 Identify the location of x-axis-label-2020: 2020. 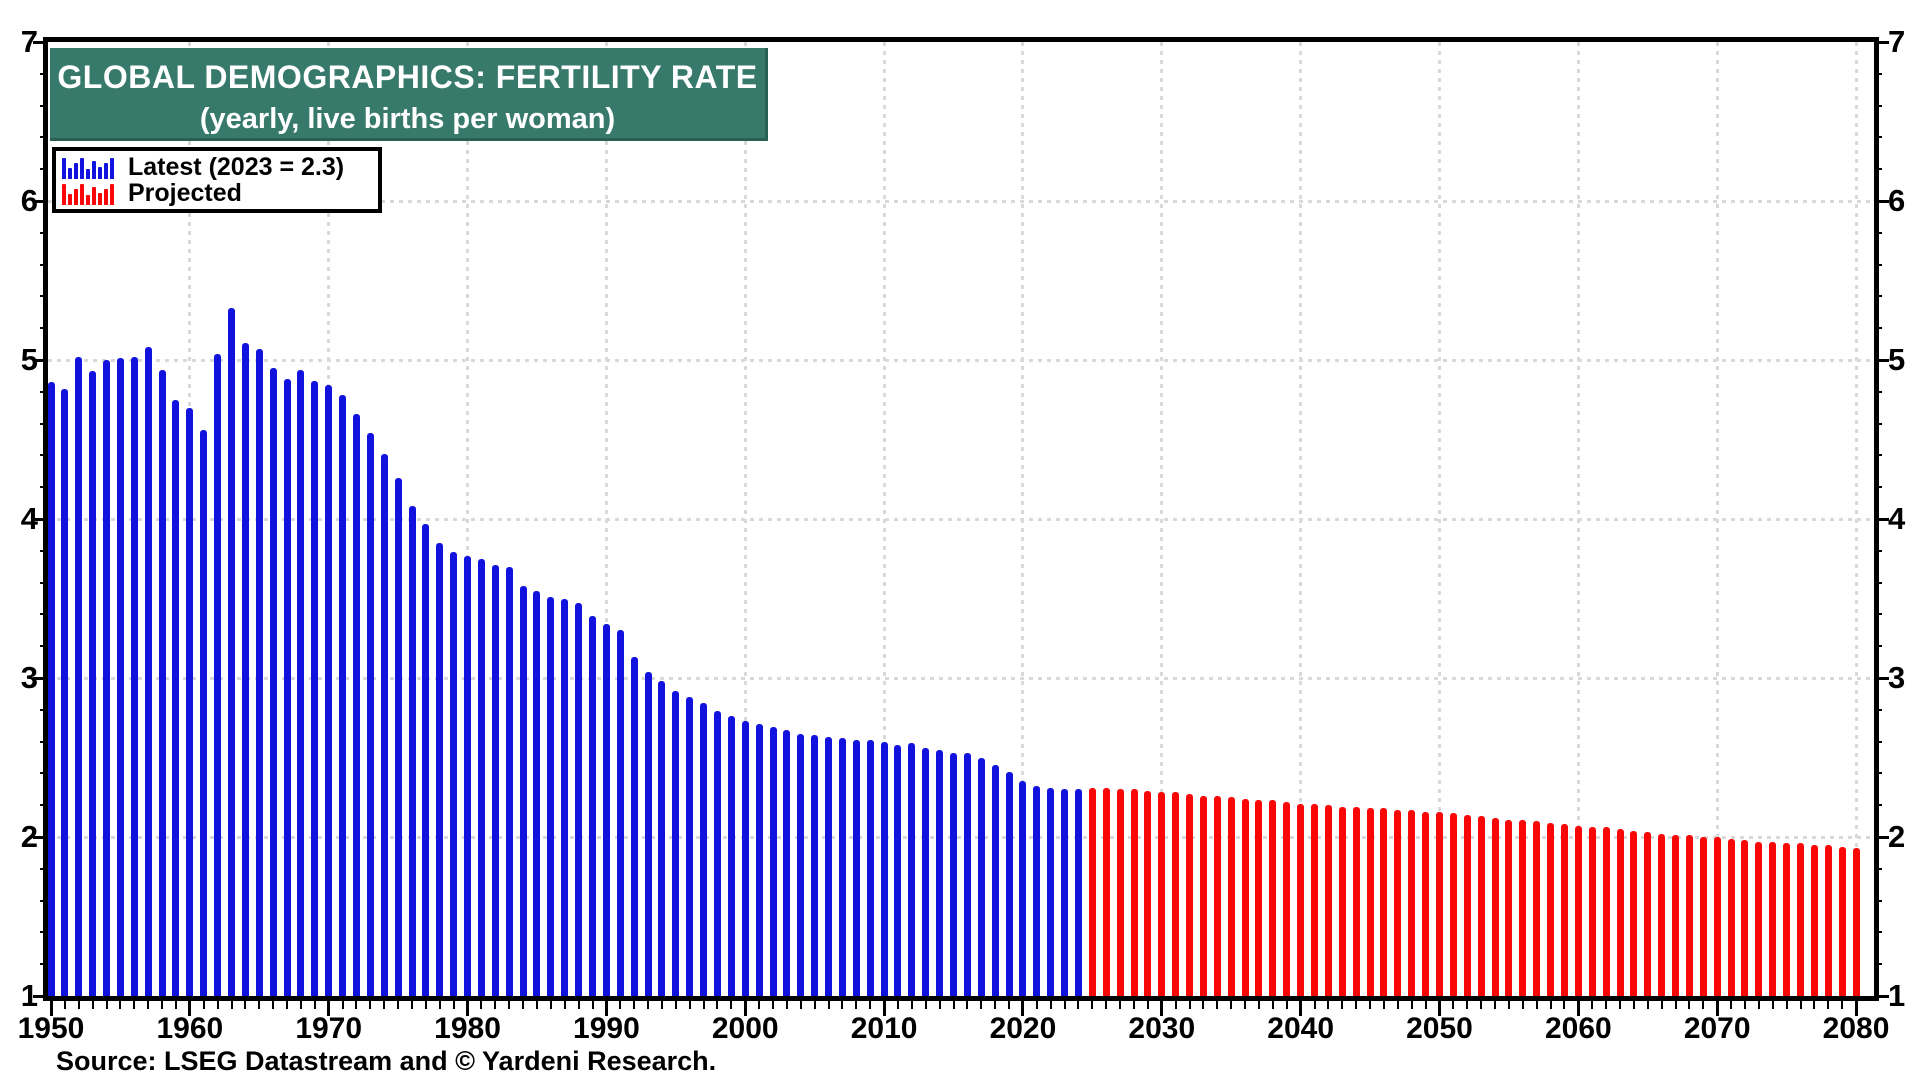
(1023, 1028).